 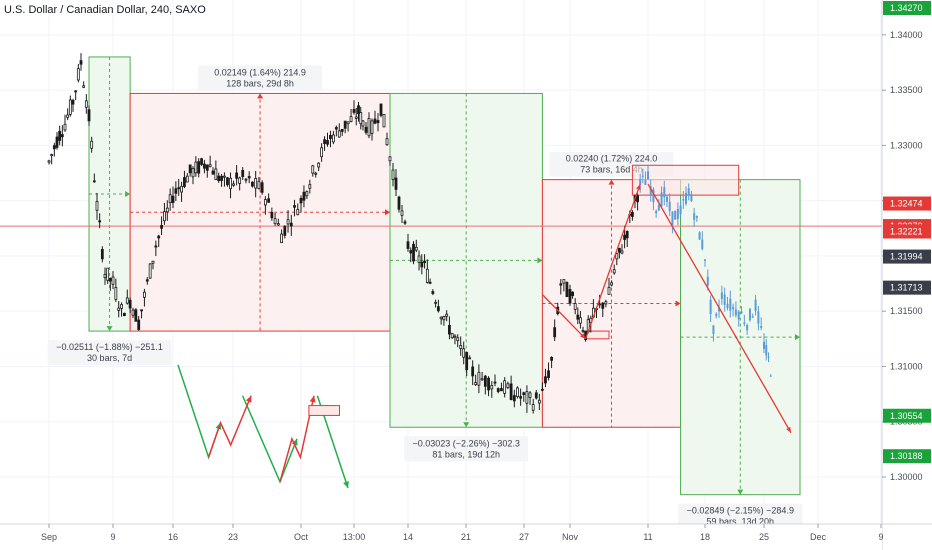 What do you see at coordinates (705, 537) in the screenshot?
I see `x-tick-label: 18` at bounding box center [705, 537].